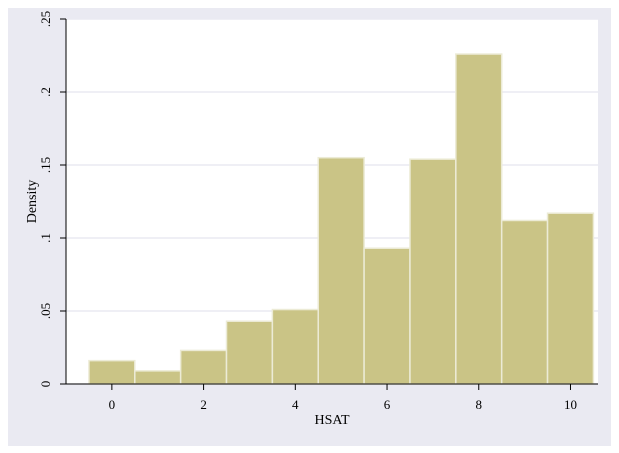 The image size is (619, 453). Describe the element at coordinates (45, 165) in the screenshot. I see `y-tick-label-3: .15` at that location.